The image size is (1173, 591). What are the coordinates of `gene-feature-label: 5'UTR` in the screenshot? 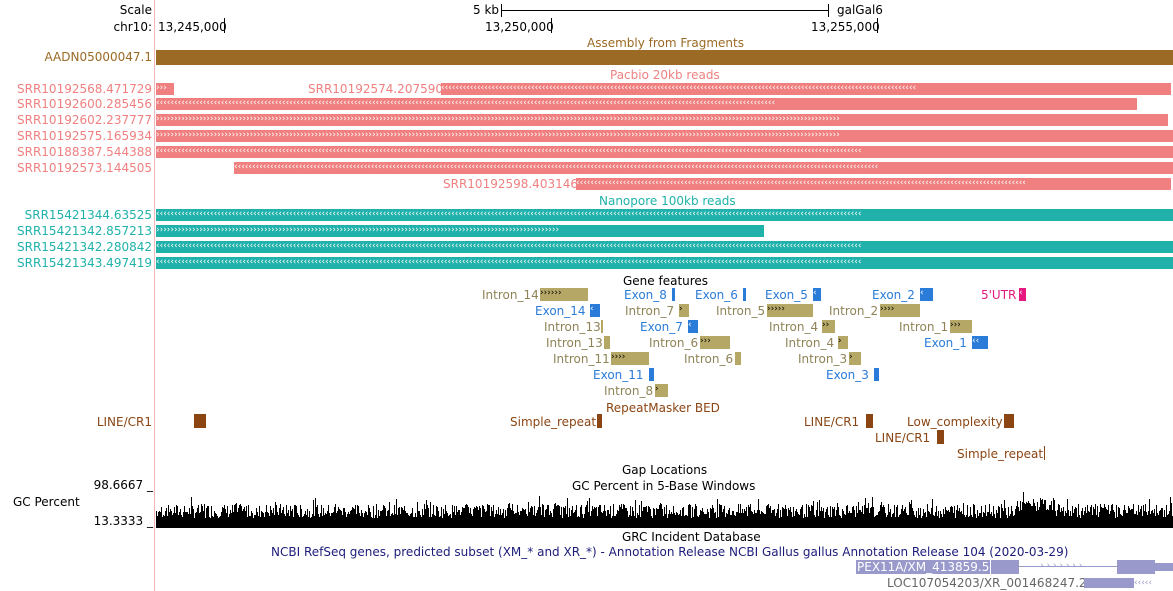 It's located at (999, 295).